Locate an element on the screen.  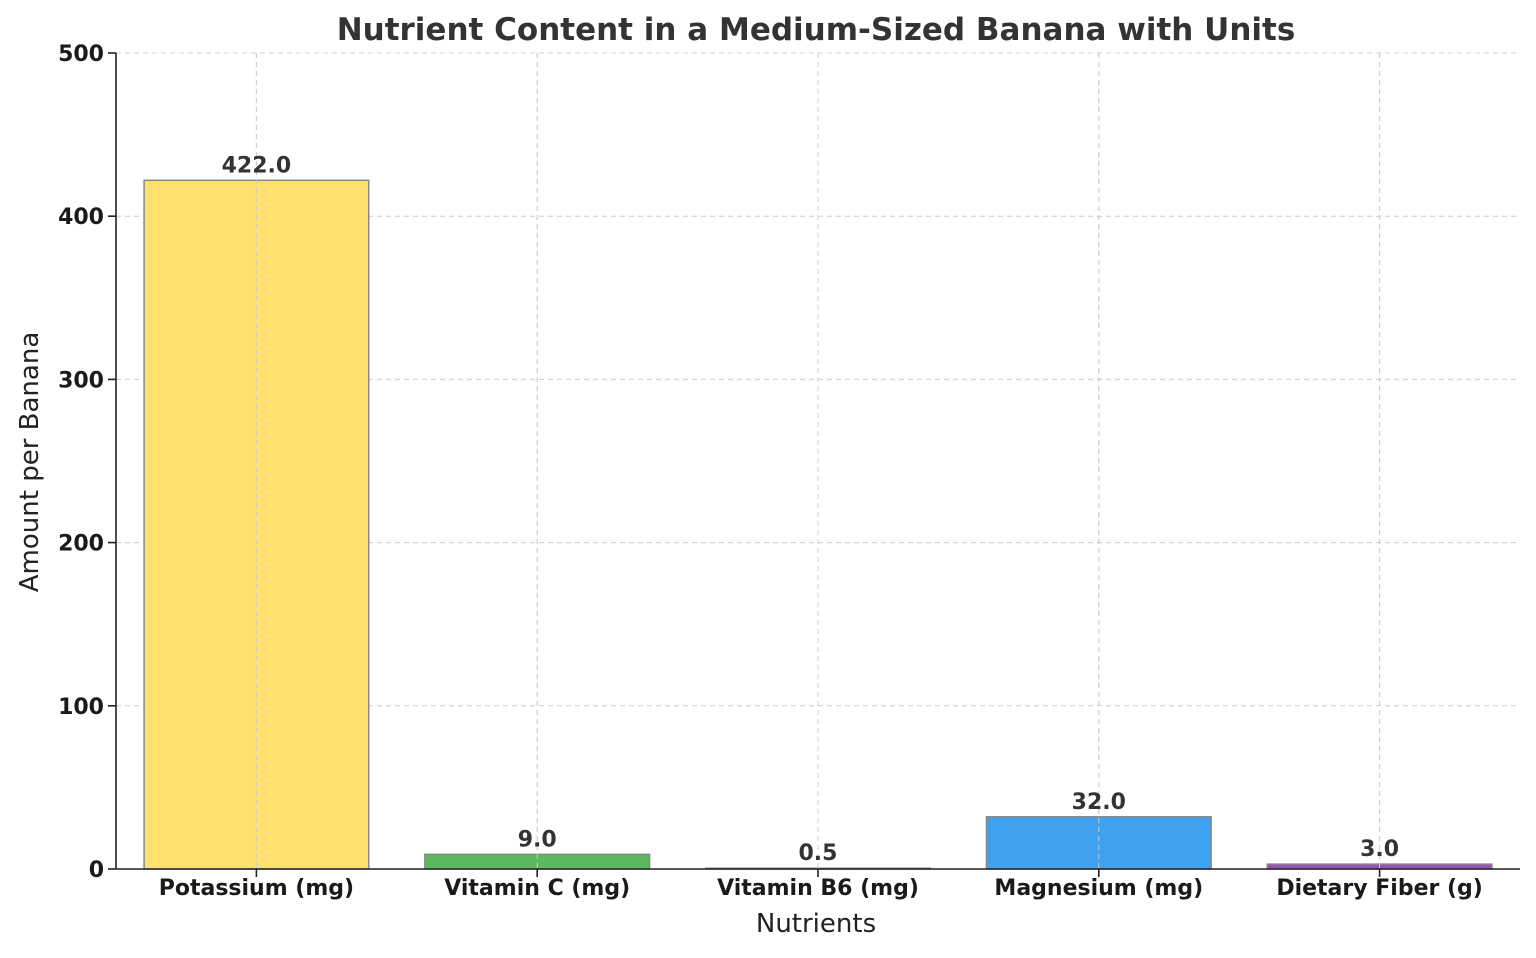
y-tick-label: 100 is located at coordinates (81, 707).